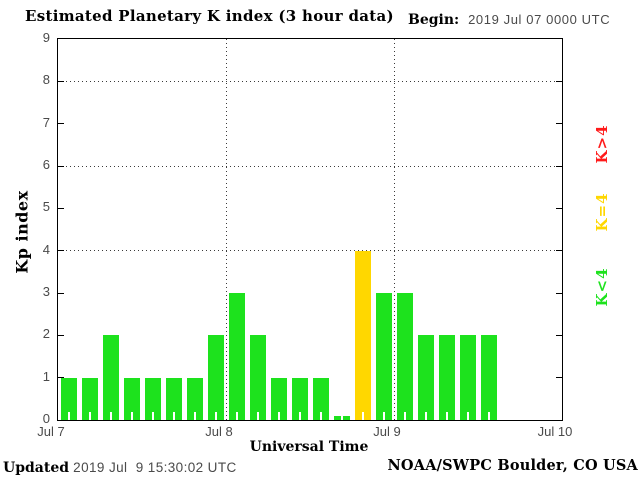  Describe the element at coordinates (46, 164) in the screenshot. I see `y-tick-label: 6` at that location.